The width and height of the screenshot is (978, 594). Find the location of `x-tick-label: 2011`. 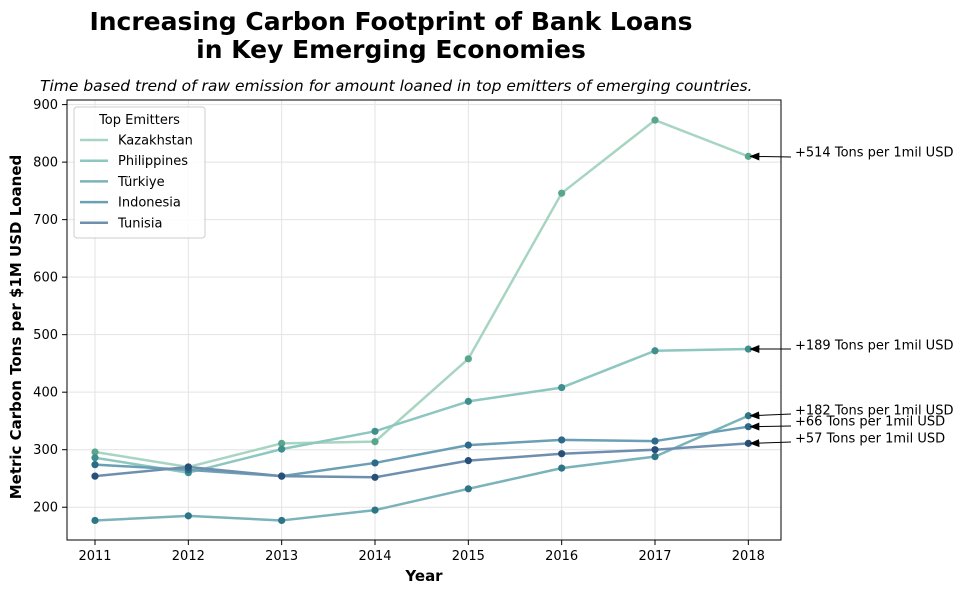

x-tick-label: 2011 is located at coordinates (94, 556).